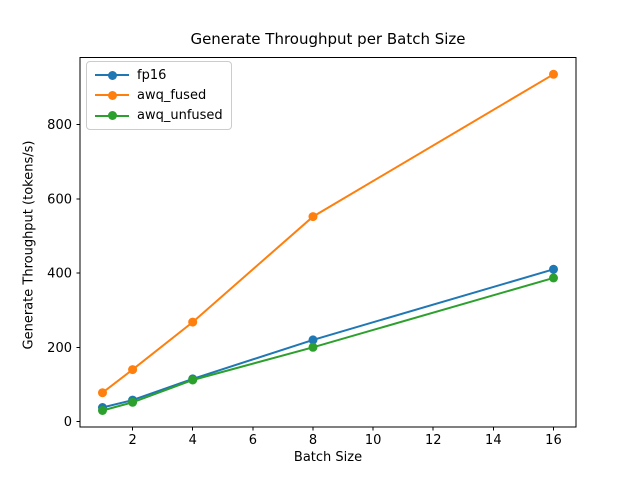  What do you see at coordinates (59, 274) in the screenshot?
I see `y-tick-label: 400` at bounding box center [59, 274].